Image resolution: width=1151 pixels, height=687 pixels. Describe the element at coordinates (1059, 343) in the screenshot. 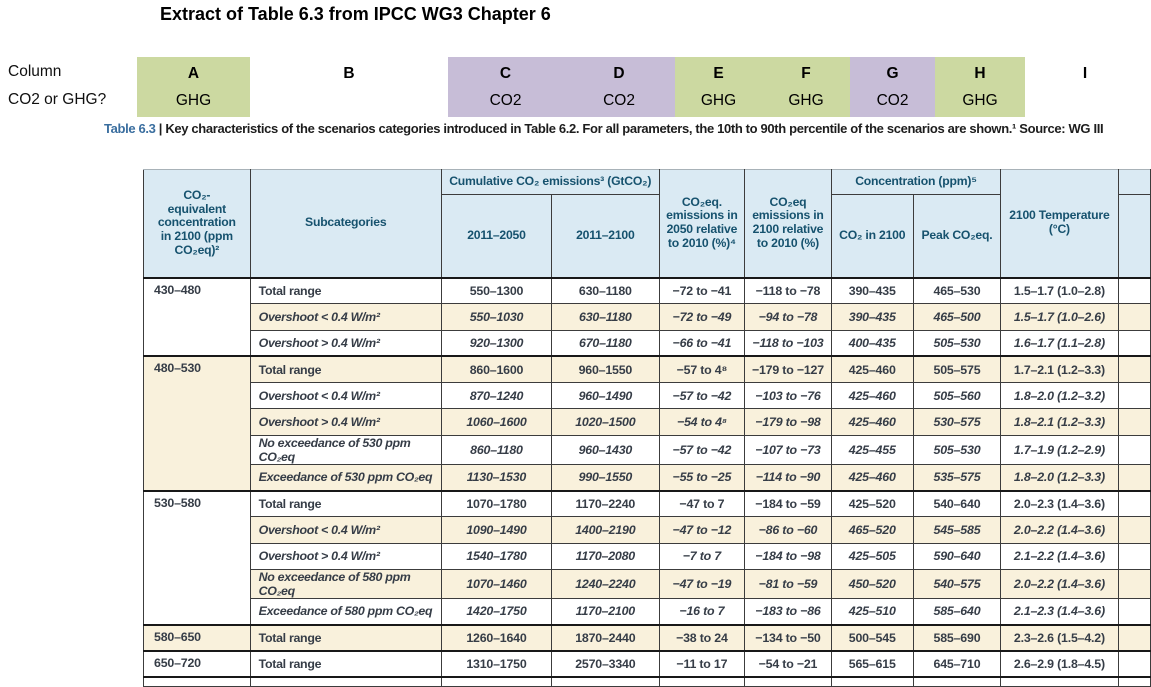

I see `value-cell: 1.6–1.7 (1.1–2.8)` at that location.